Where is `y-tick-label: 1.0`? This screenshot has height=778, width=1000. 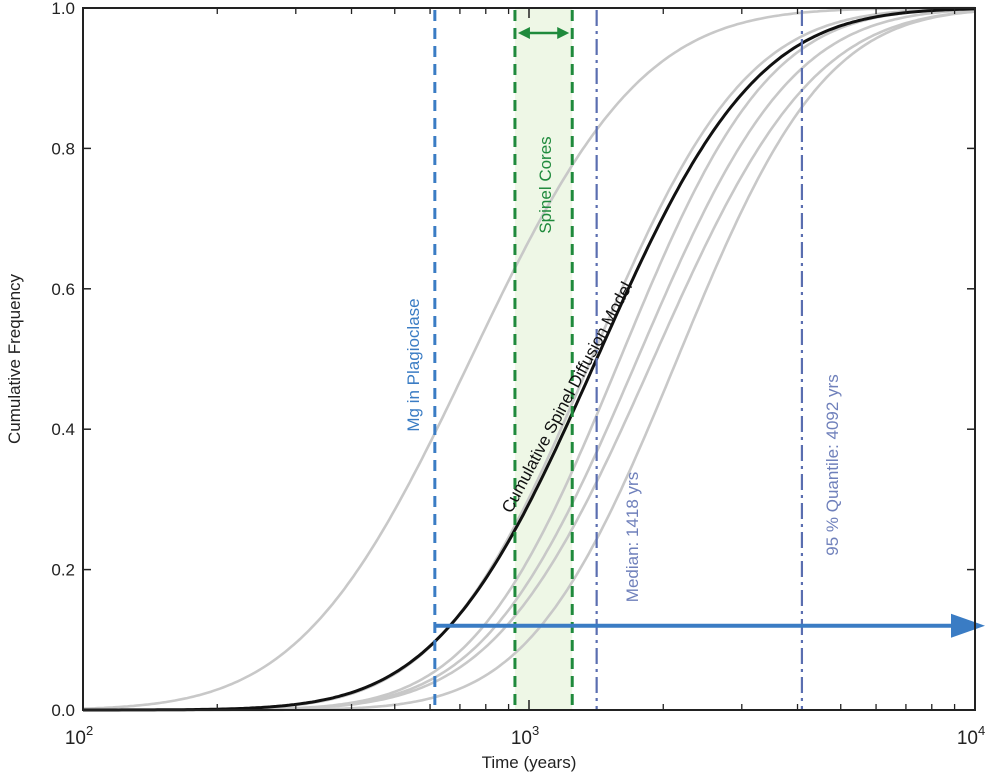 y-tick-label: 1.0 is located at coordinates (63, 9).